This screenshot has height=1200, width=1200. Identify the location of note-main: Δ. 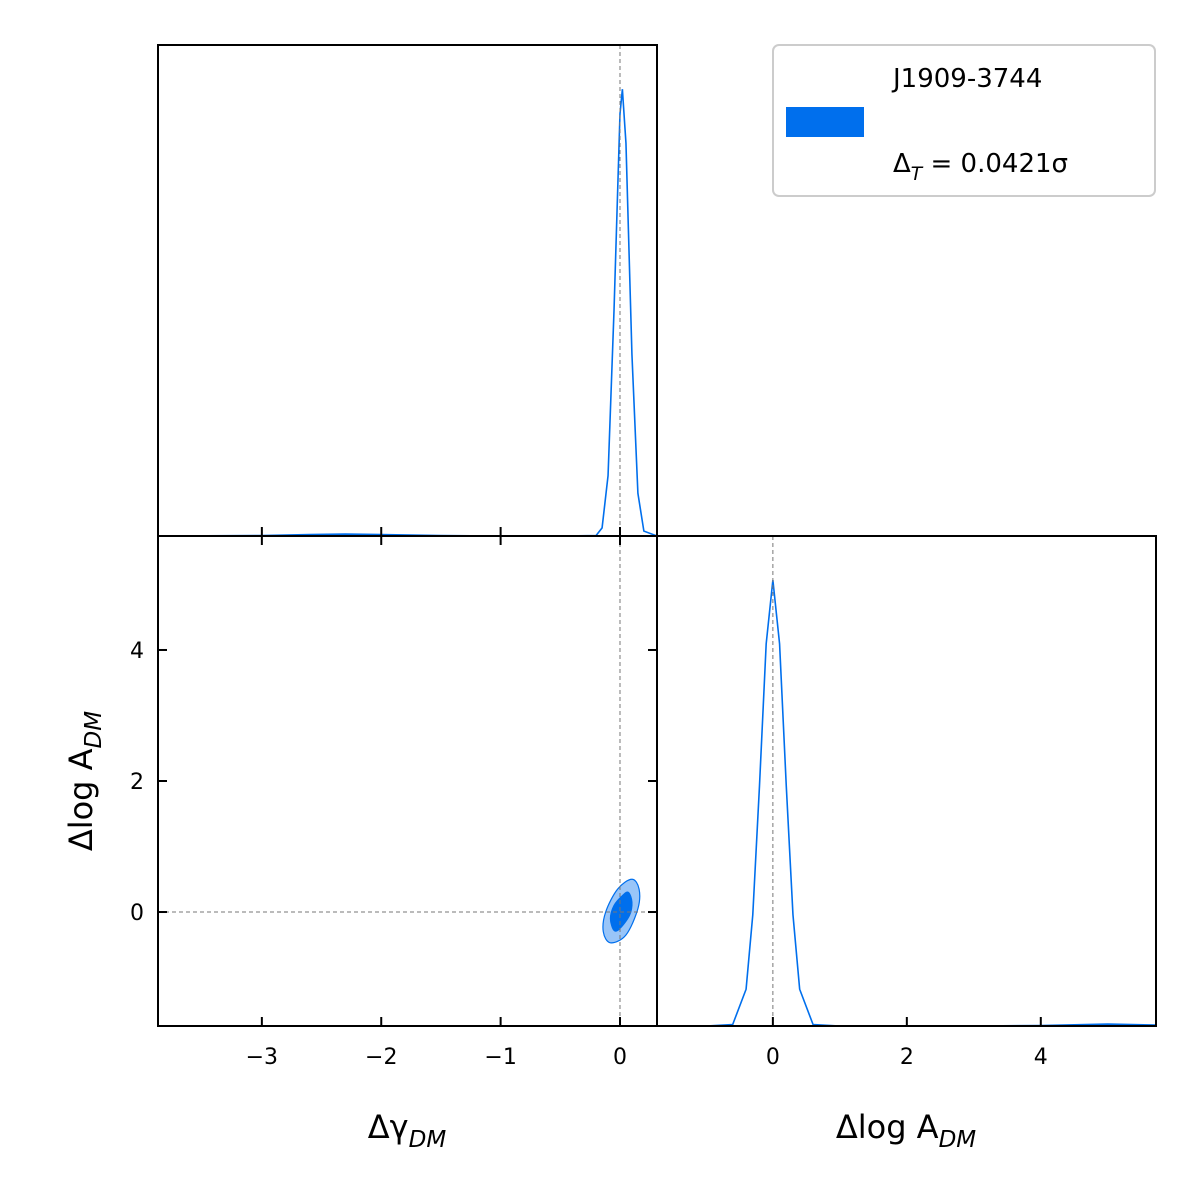
(902, 164).